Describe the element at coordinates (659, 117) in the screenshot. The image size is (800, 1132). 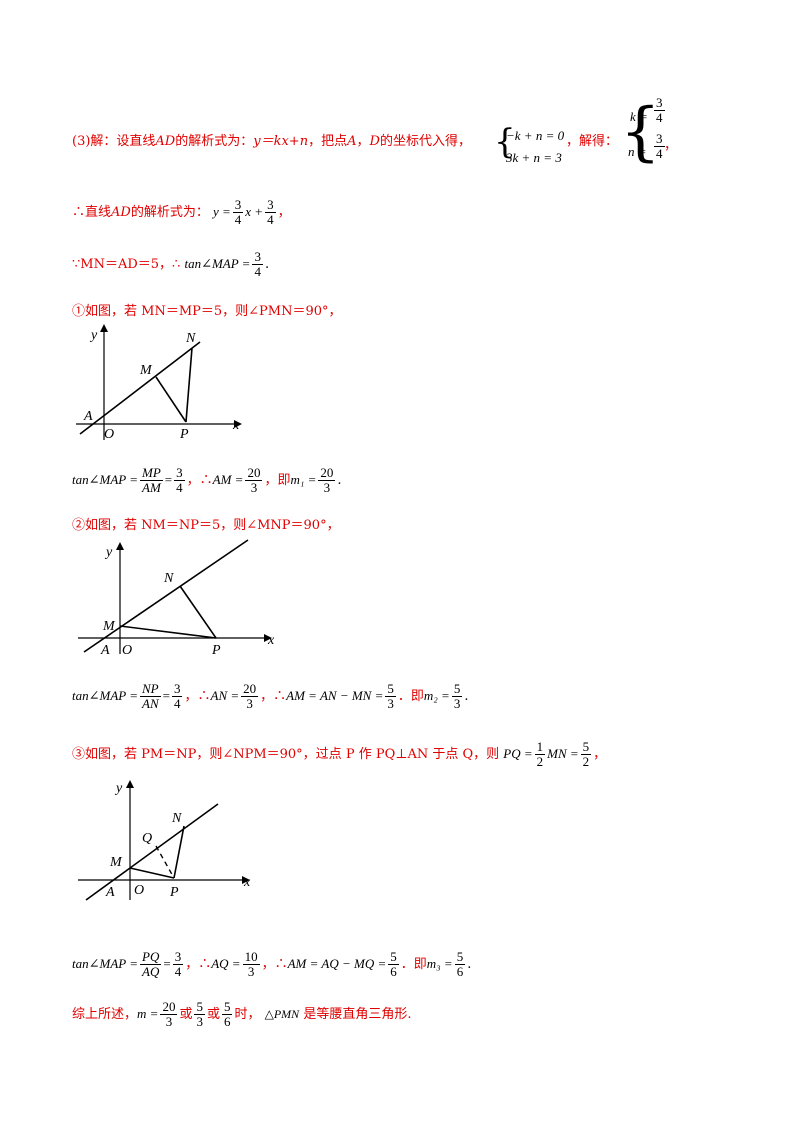
I see `k-den: 4` at that location.